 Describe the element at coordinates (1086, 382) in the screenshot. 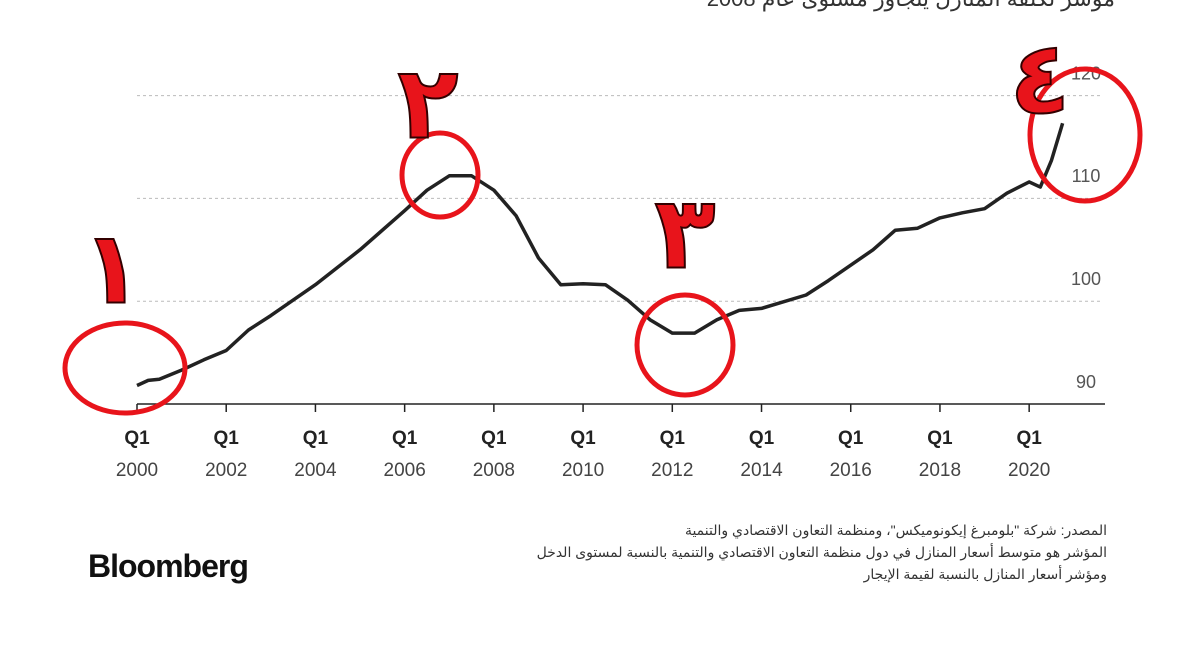

I see `y-tick-label: 90` at that location.